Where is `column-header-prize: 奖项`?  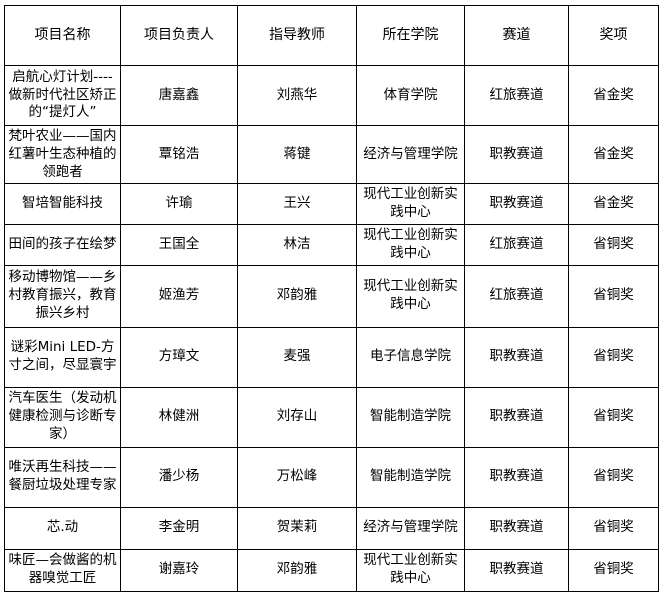 column-header-prize: 奖项 is located at coordinates (613, 35).